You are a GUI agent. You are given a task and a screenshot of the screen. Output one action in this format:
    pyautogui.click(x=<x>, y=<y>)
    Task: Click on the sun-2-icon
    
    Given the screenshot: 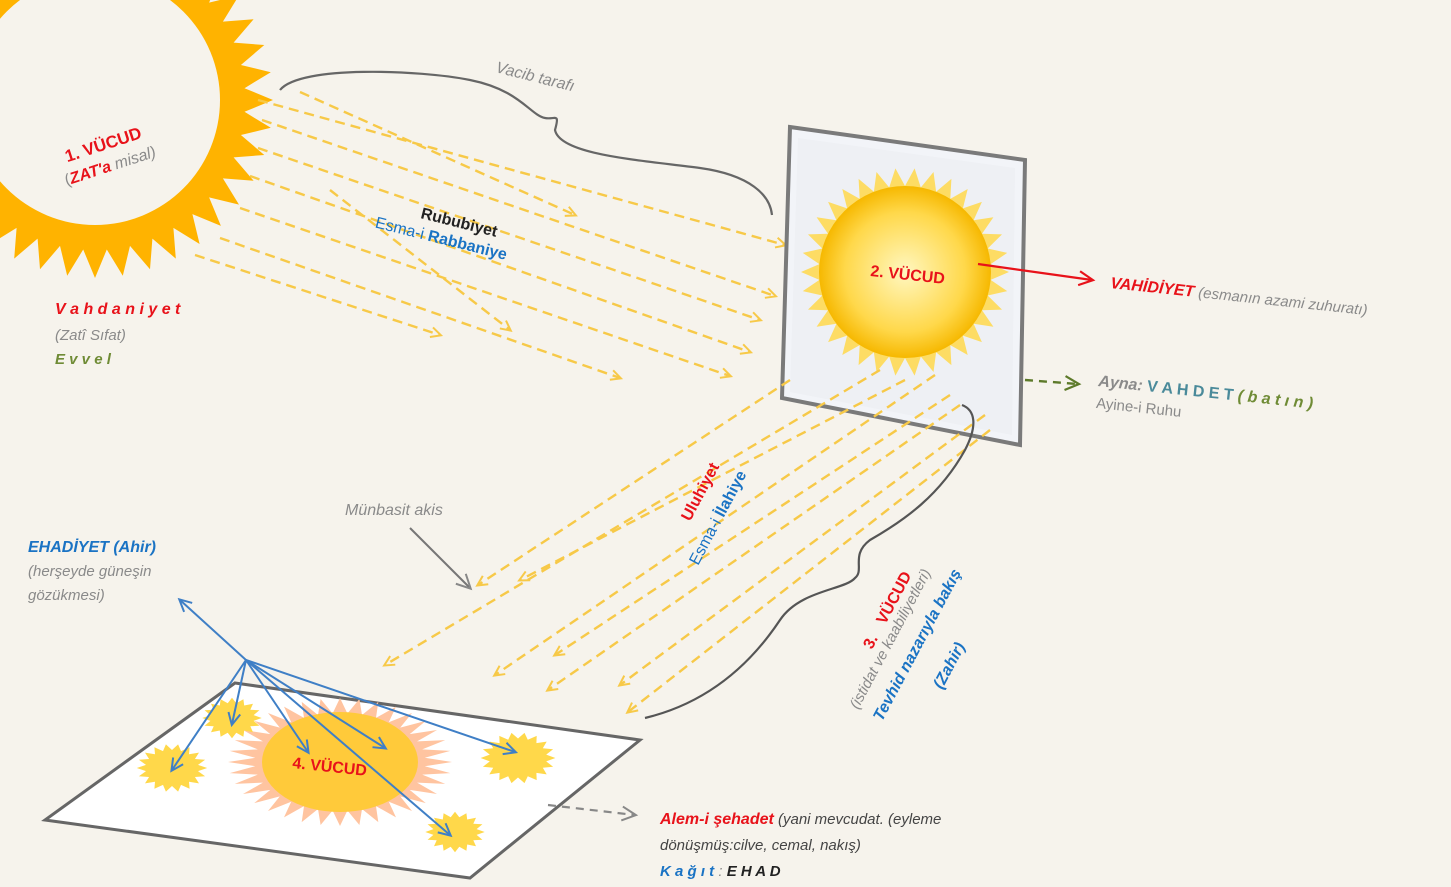 What is the action you would take?
    pyautogui.click(x=905, y=272)
    